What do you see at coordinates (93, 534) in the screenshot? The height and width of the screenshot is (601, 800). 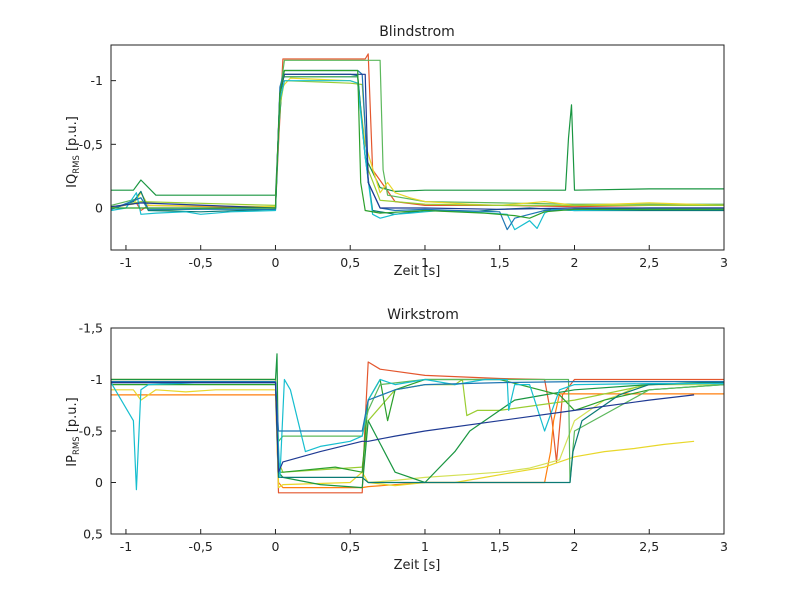 I see `y-tick-label: 0,5` at bounding box center [93, 534].